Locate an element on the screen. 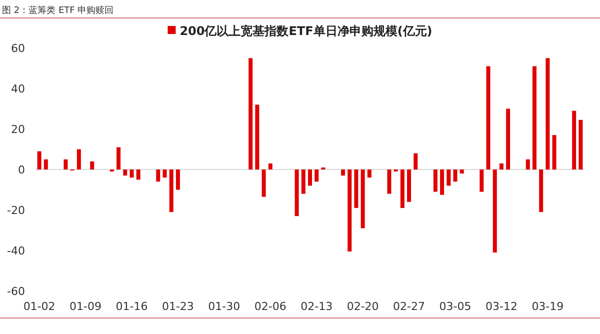  x-tick-label: 02-20 is located at coordinates (362, 306).